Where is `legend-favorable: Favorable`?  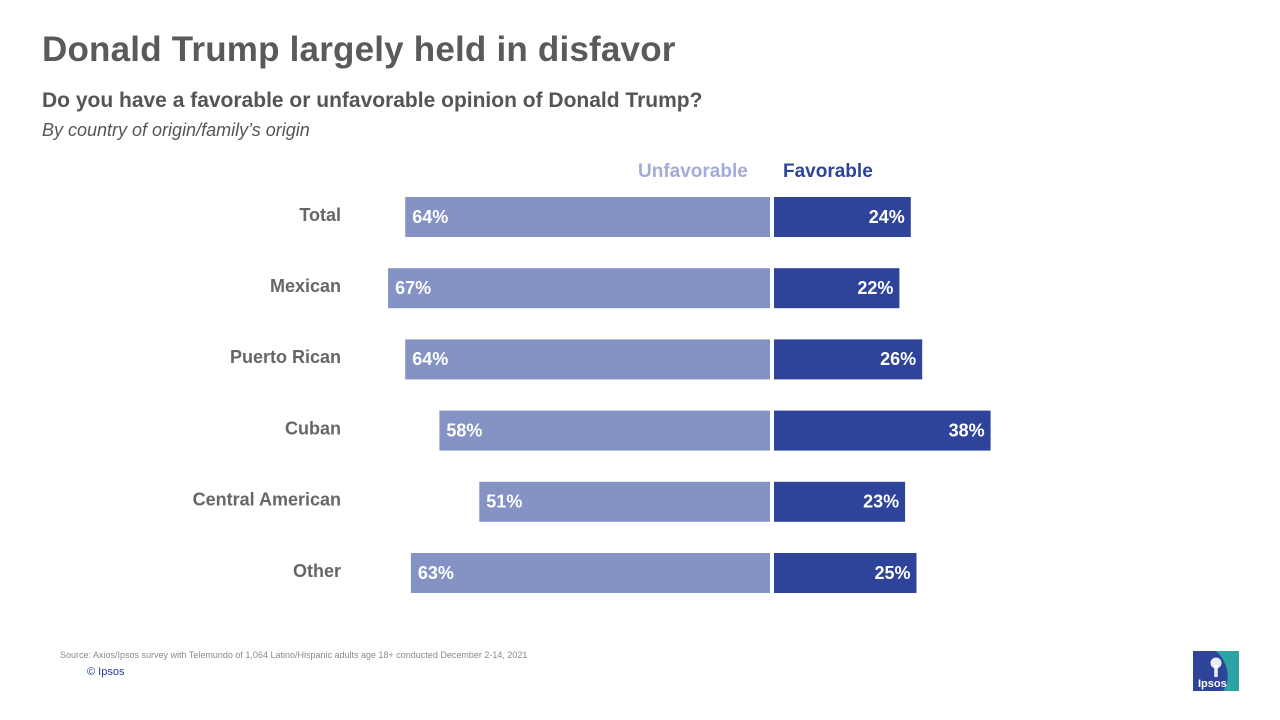
legend-favorable: Favorable is located at coordinates (828, 171).